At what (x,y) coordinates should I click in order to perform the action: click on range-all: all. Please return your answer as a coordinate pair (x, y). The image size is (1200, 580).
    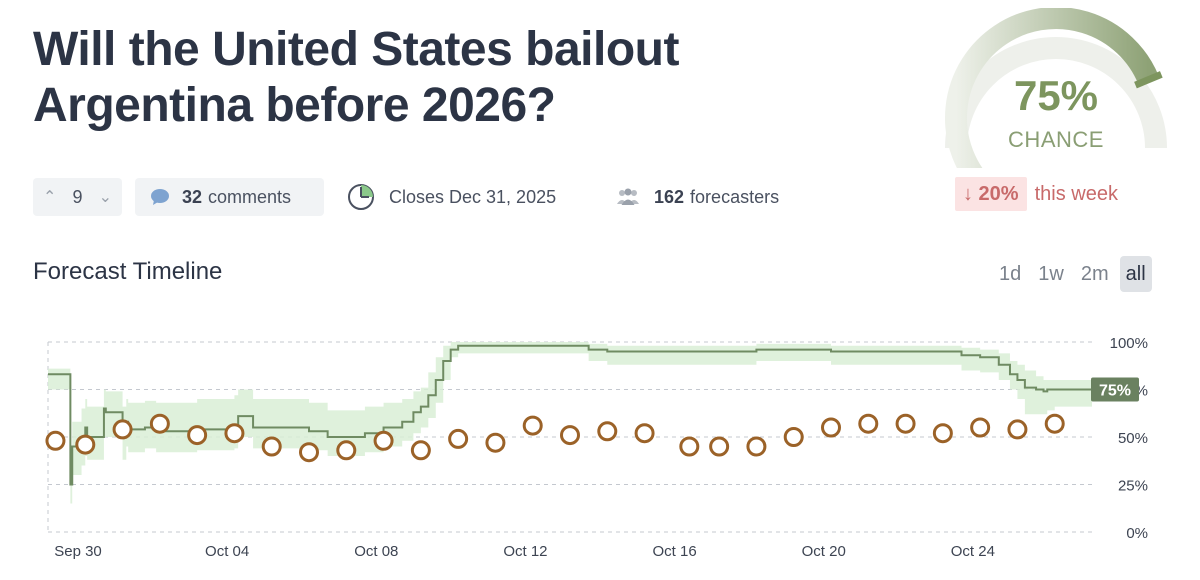
    Looking at the image, I should click on (1135, 274).